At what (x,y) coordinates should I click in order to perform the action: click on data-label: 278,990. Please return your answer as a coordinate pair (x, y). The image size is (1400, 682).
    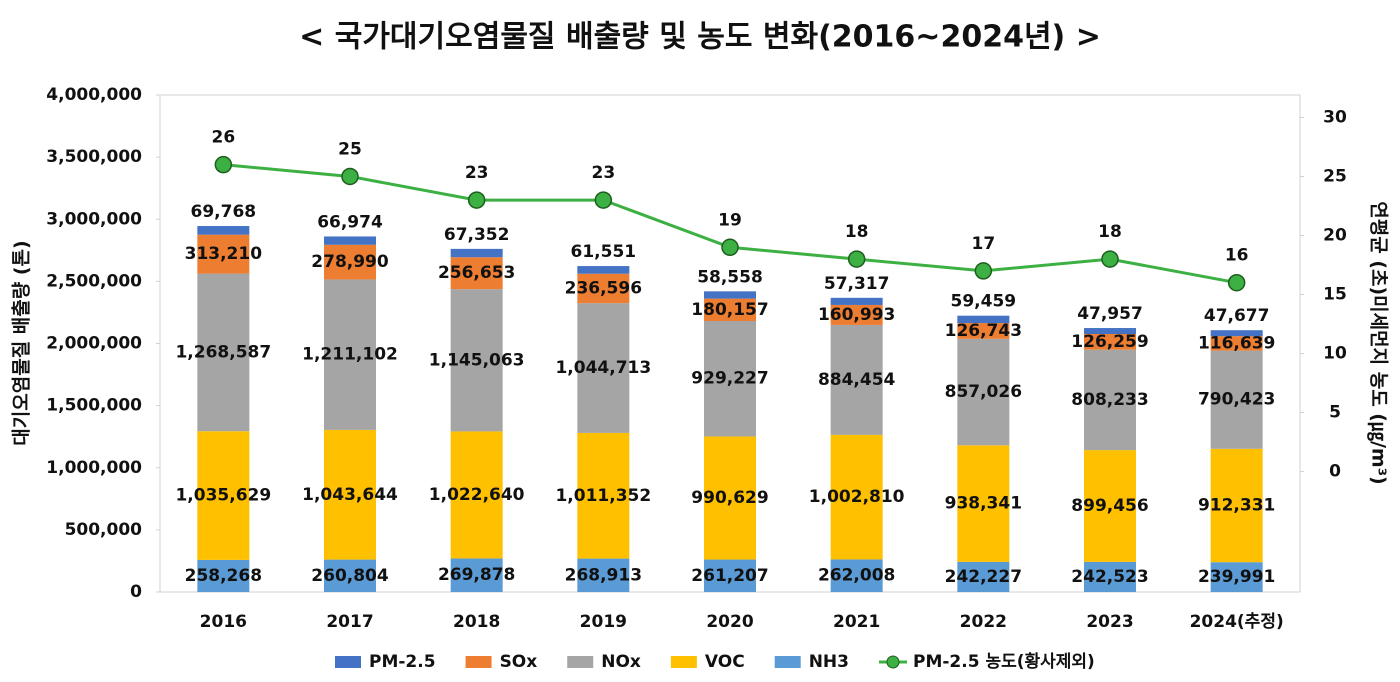
    Looking at the image, I should click on (350, 262).